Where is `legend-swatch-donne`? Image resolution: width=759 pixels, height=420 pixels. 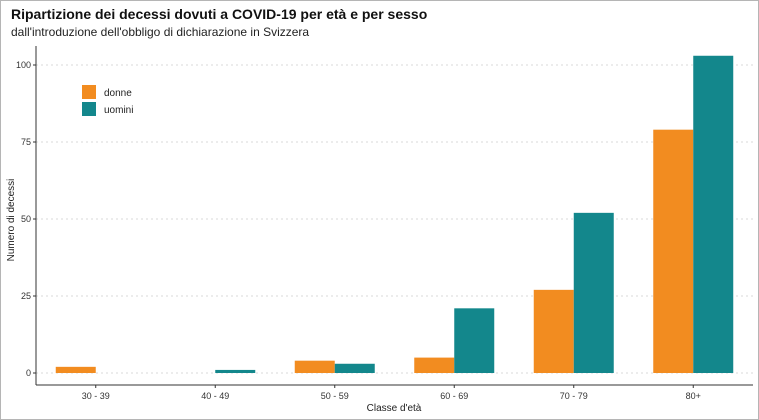
legend-swatch-donne is located at coordinates (89, 92).